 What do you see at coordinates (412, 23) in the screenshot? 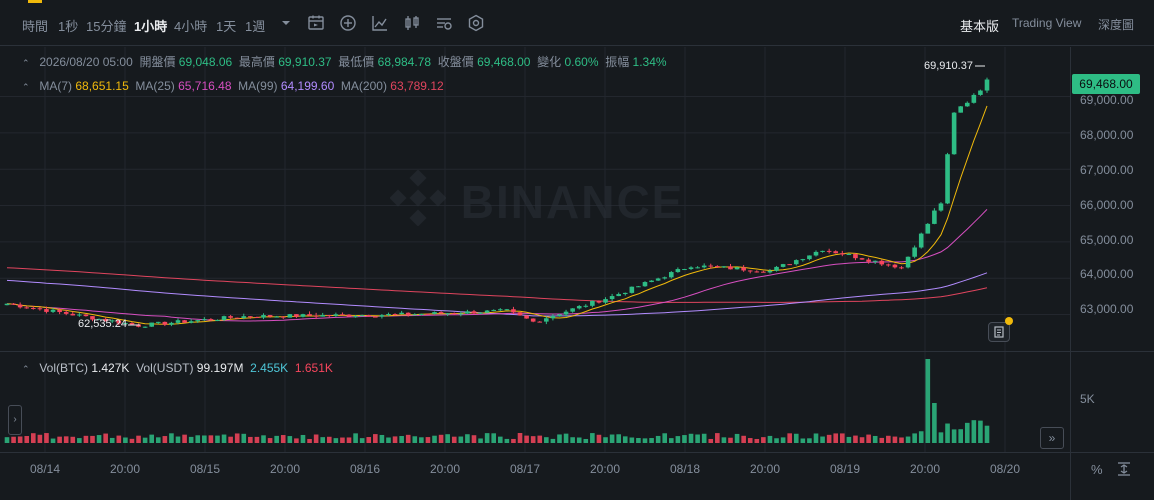
I see `candlestick-type-icon` at bounding box center [412, 23].